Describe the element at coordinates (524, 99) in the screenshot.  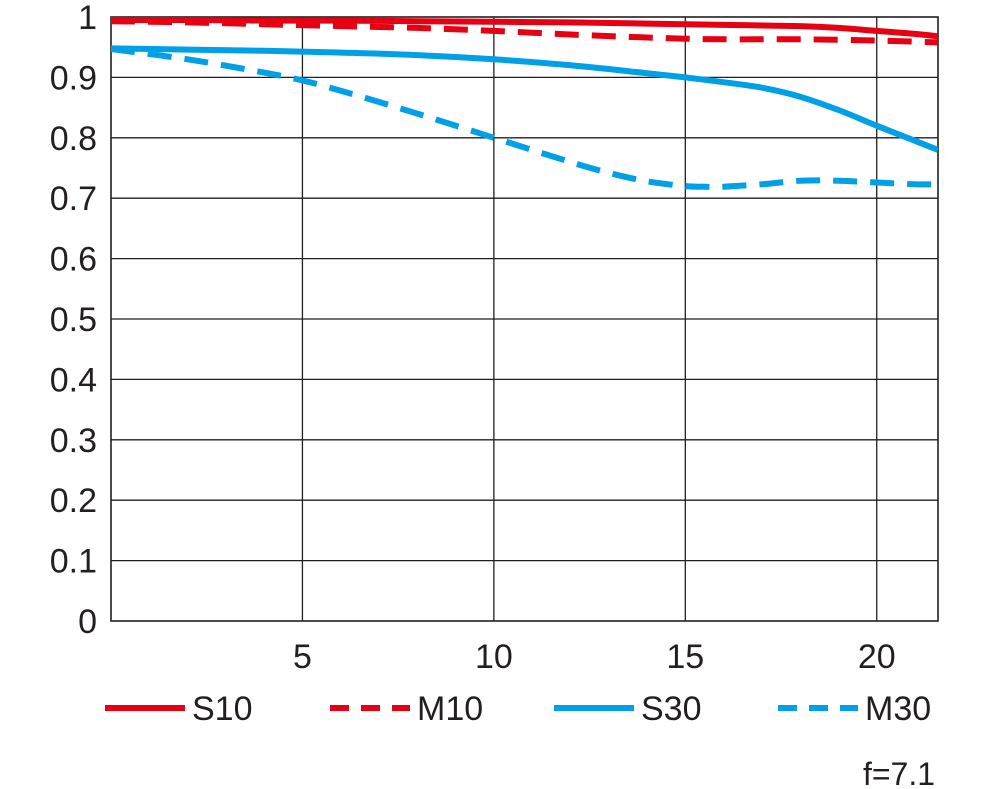
I see `series-line-s30` at that location.